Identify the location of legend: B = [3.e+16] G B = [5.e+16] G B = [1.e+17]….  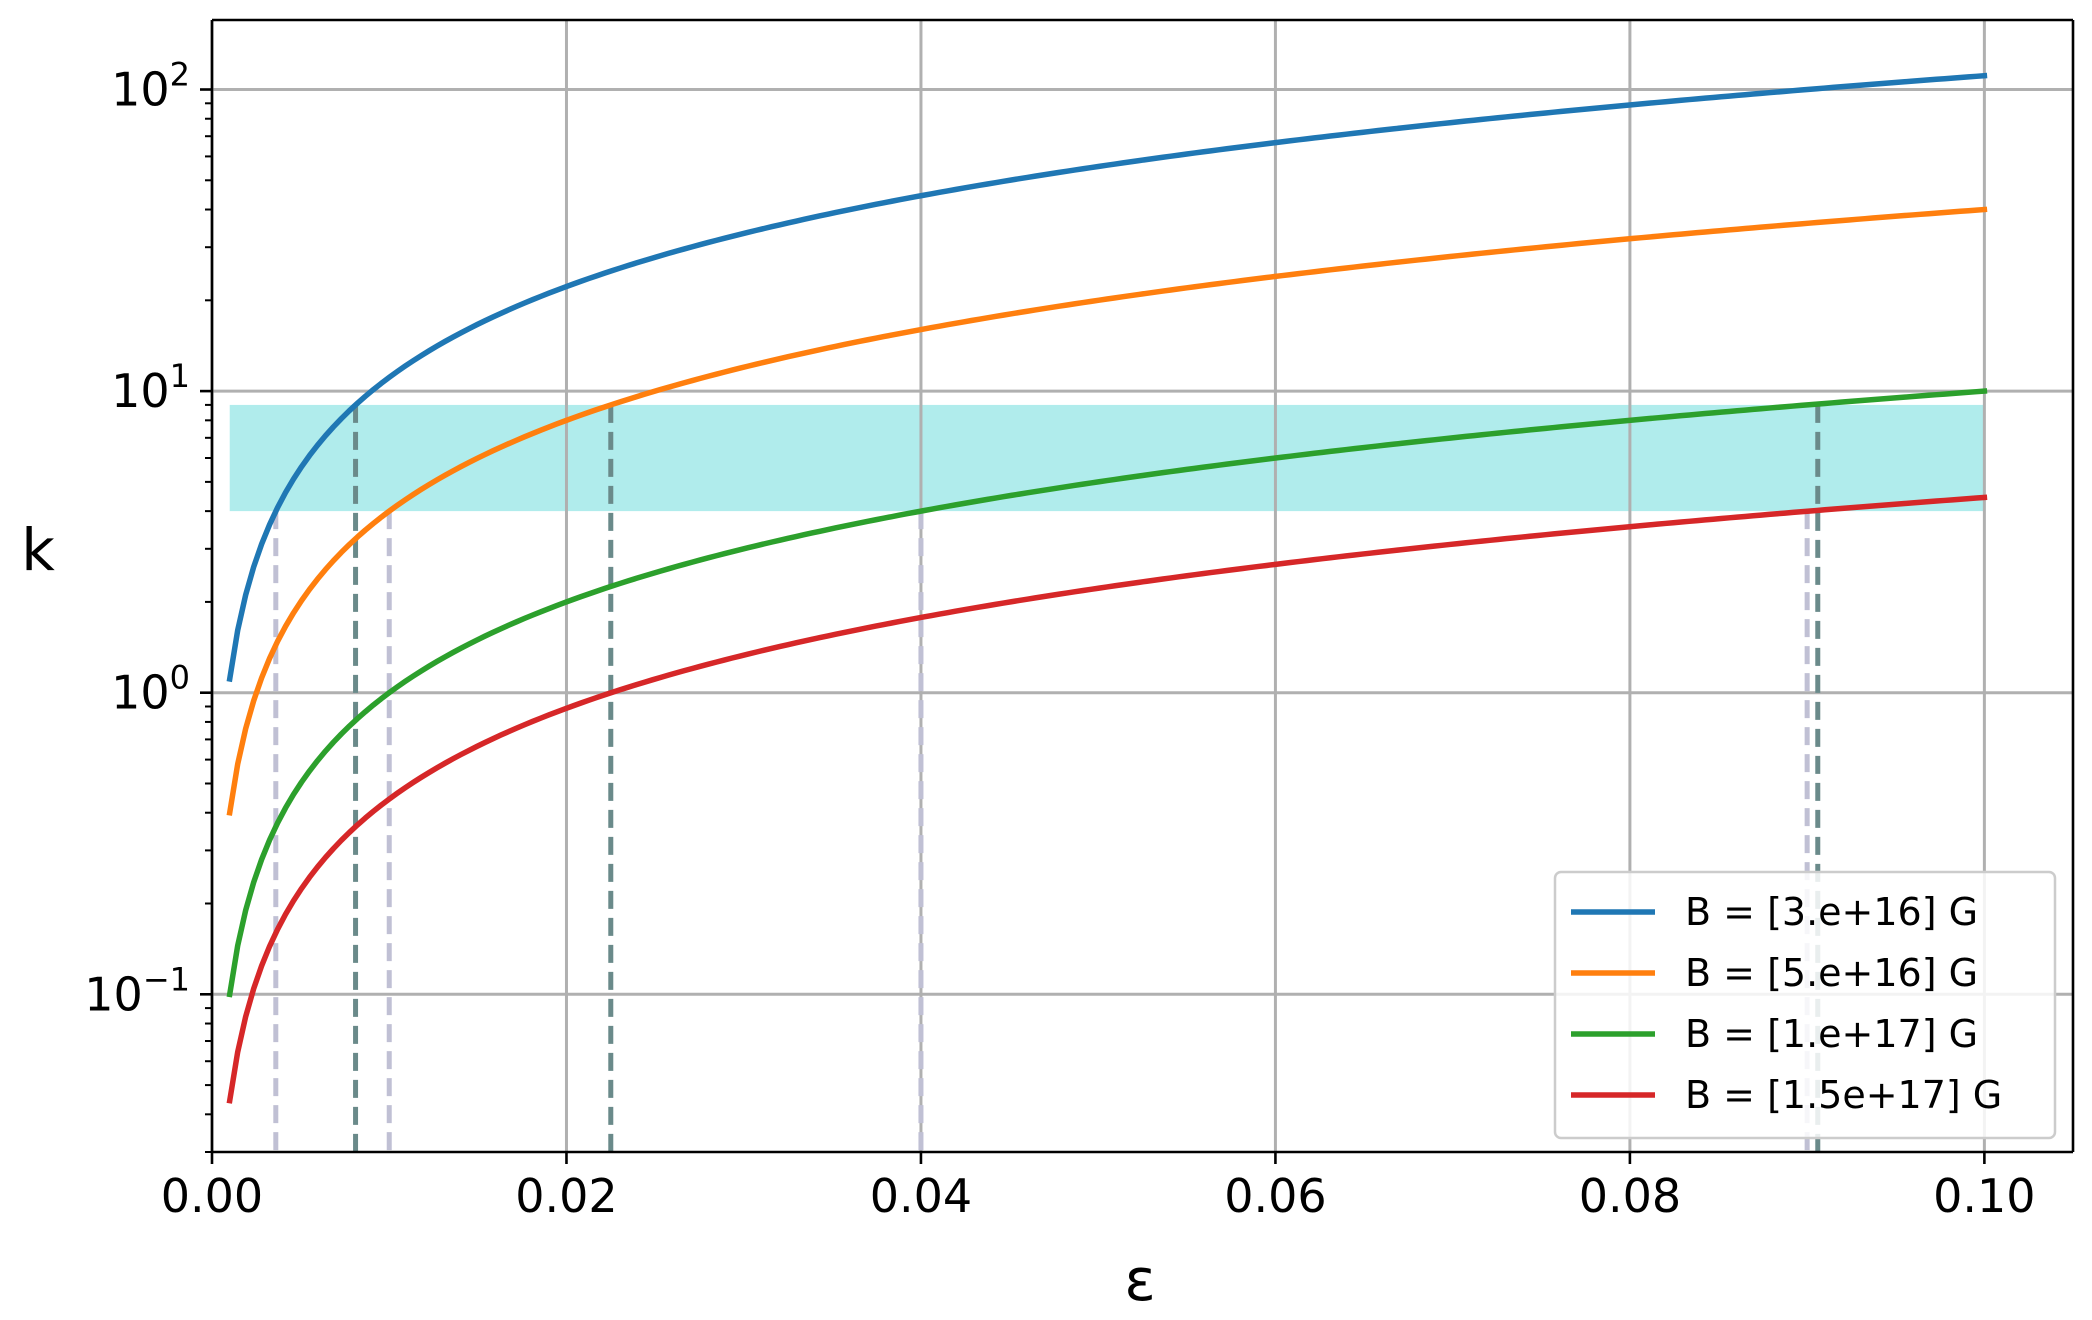
(1805, 1005).